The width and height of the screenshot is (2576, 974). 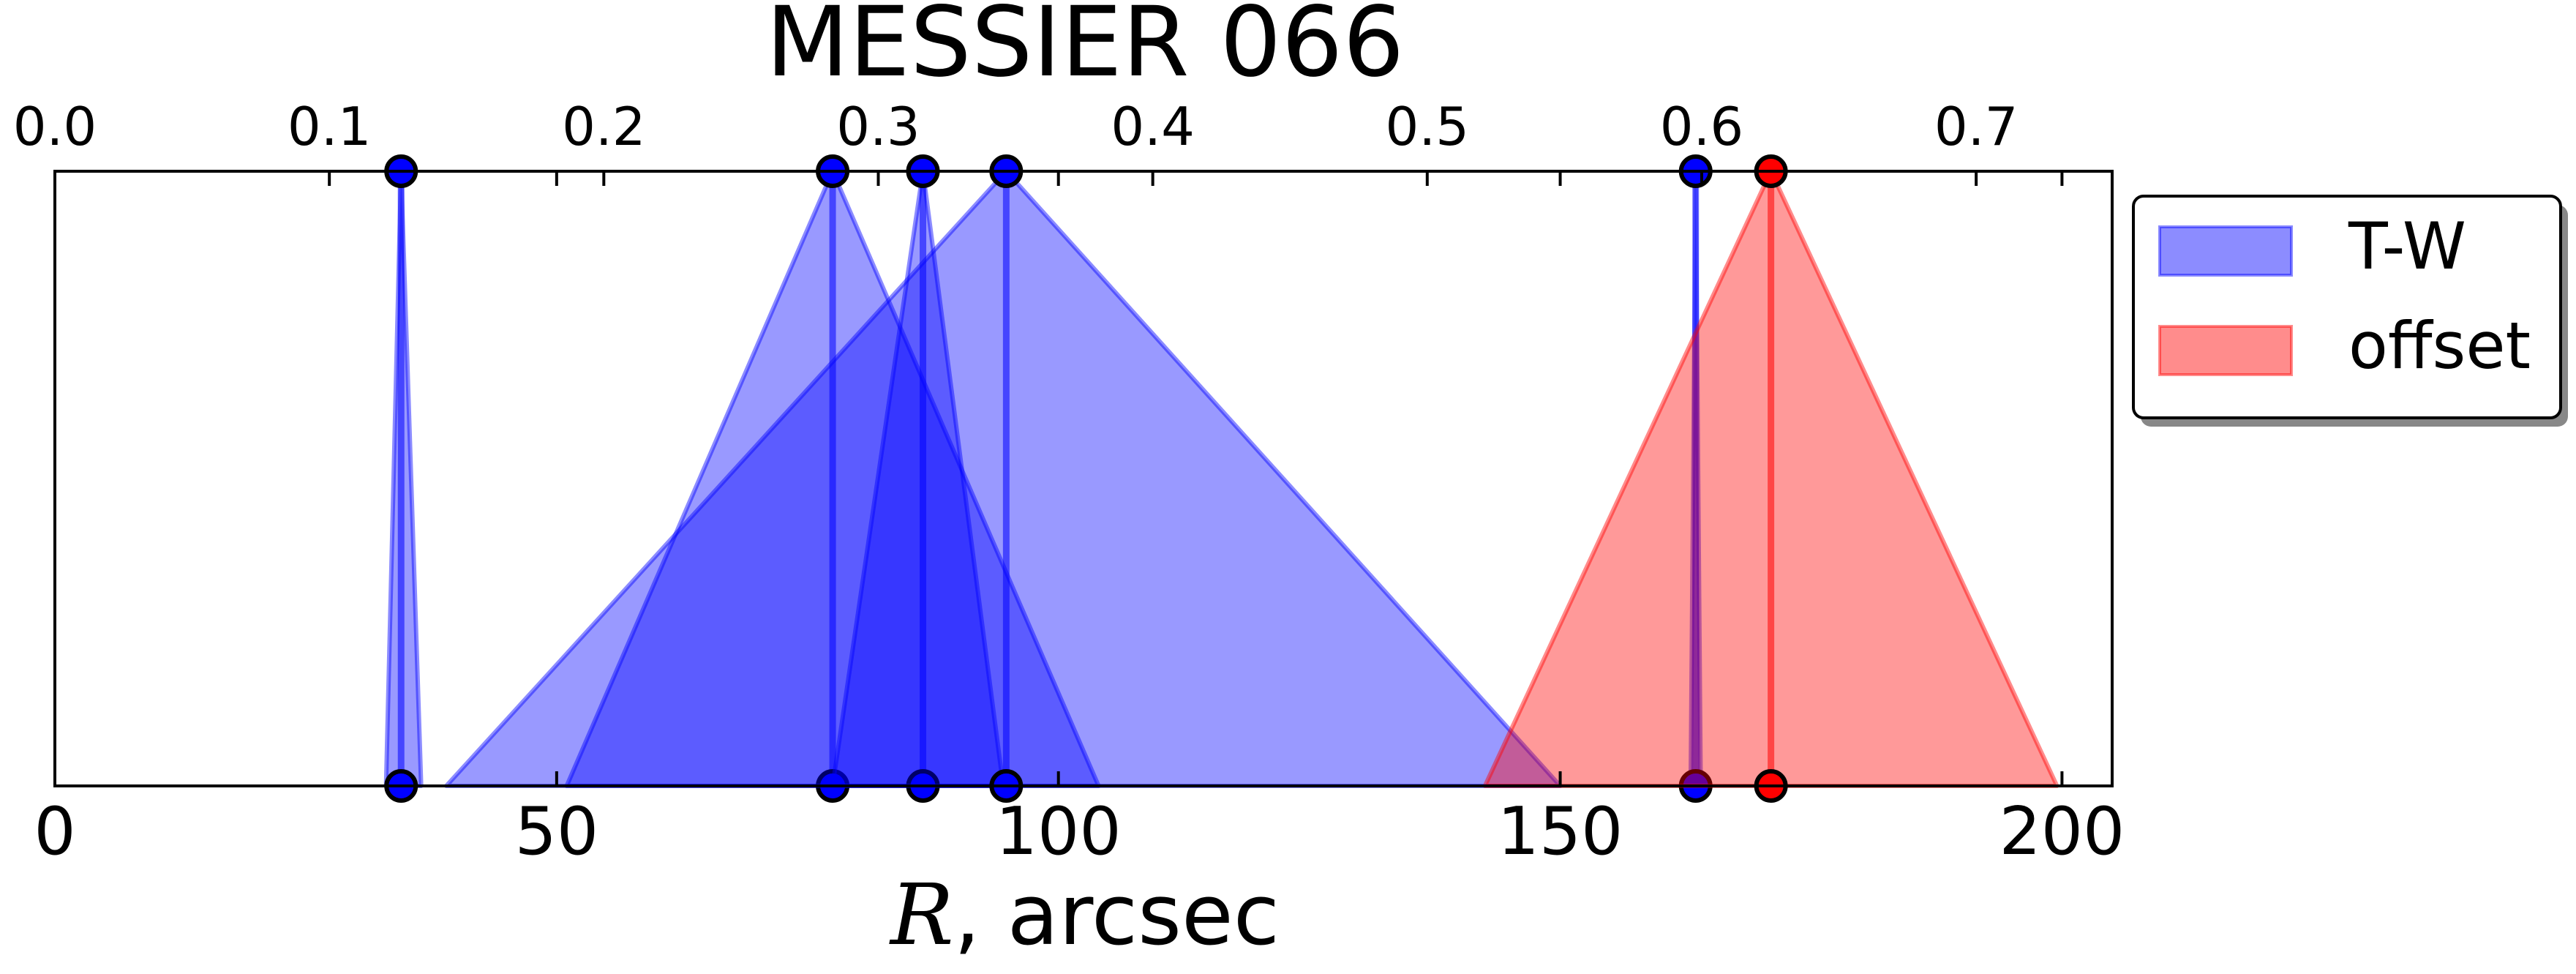 What do you see at coordinates (54, 831) in the screenshot?
I see `bottom-tick-label-0: 0` at bounding box center [54, 831].